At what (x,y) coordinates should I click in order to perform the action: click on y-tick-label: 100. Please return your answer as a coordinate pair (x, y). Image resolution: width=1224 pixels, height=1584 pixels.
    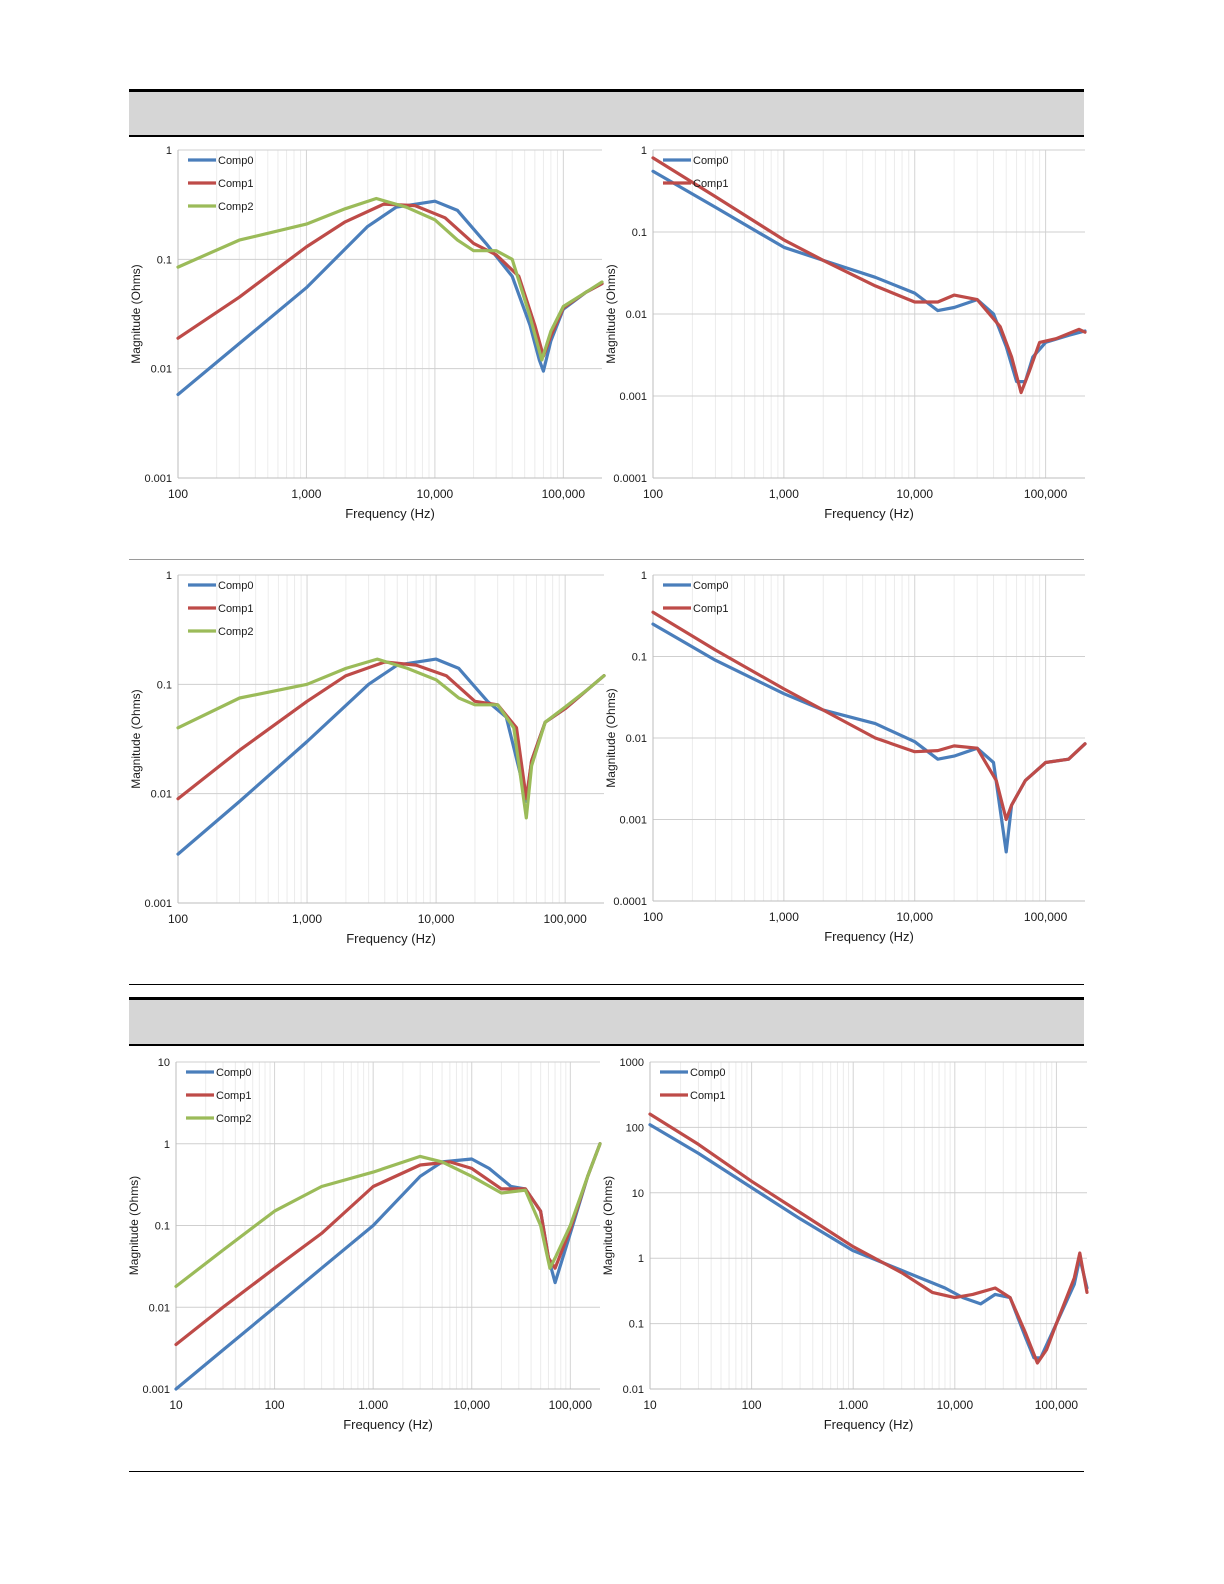
    Looking at the image, I should click on (635, 1128).